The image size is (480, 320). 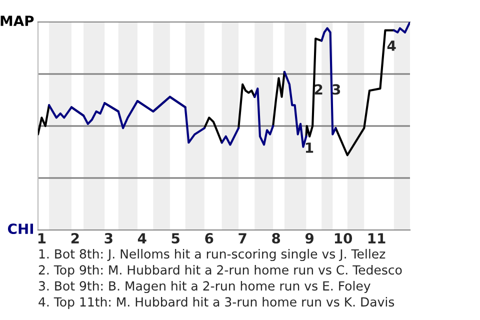 I want to click on x-tick-label: 2, so click(x=75, y=238).